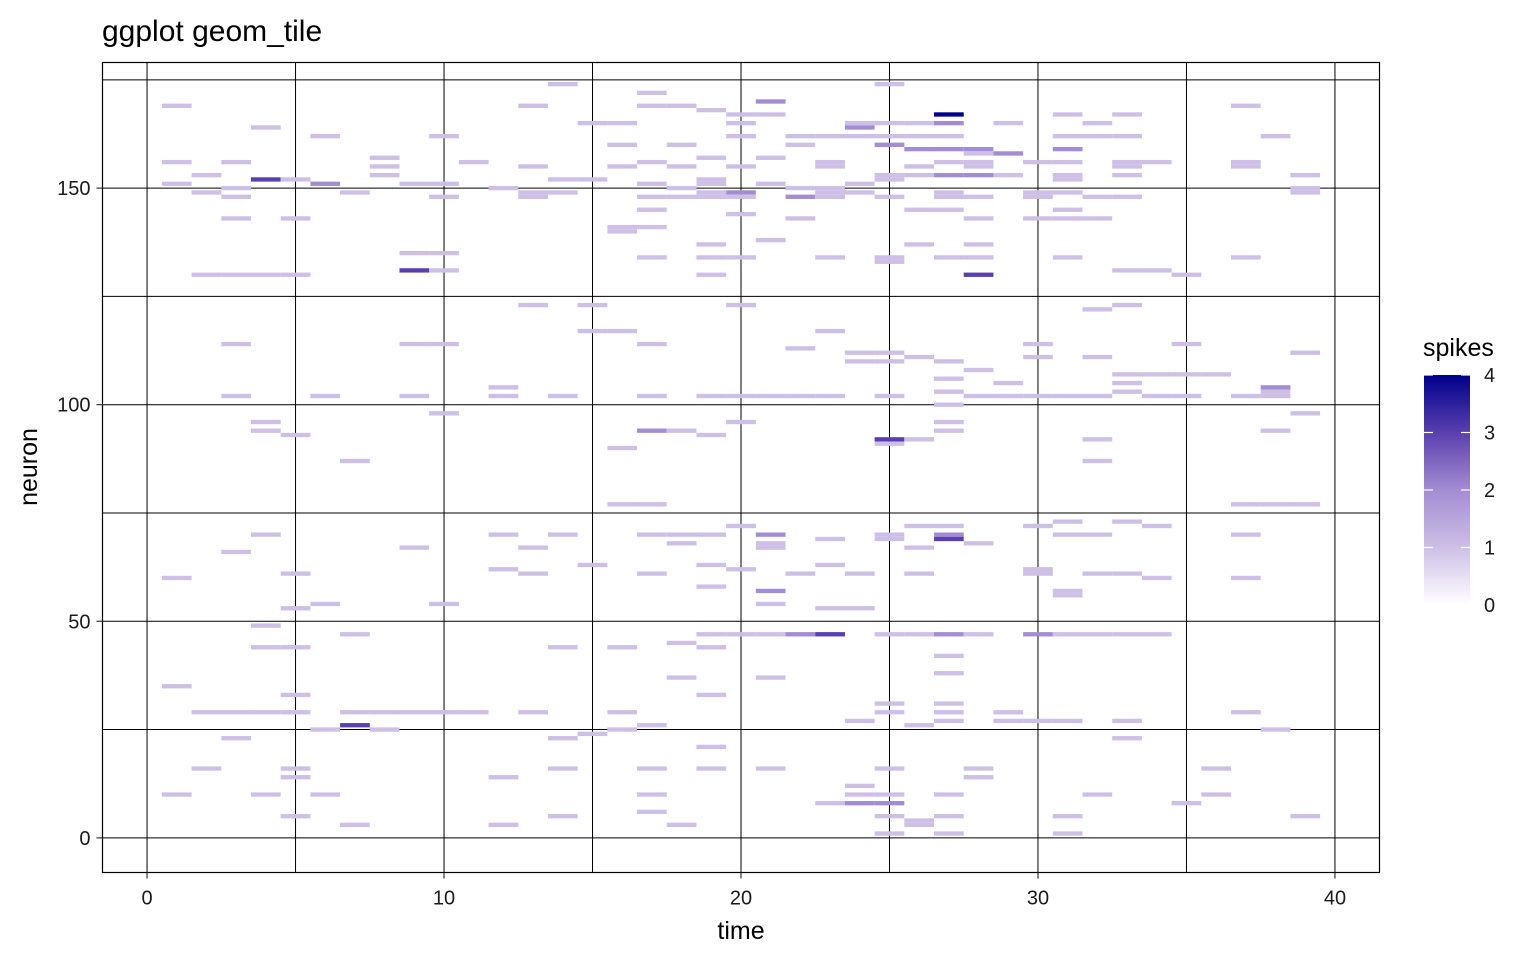 This screenshot has width=1536, height=960. Describe the element at coordinates (1459, 475) in the screenshot. I see `legend: spikes 0 1 2 3 4` at that location.